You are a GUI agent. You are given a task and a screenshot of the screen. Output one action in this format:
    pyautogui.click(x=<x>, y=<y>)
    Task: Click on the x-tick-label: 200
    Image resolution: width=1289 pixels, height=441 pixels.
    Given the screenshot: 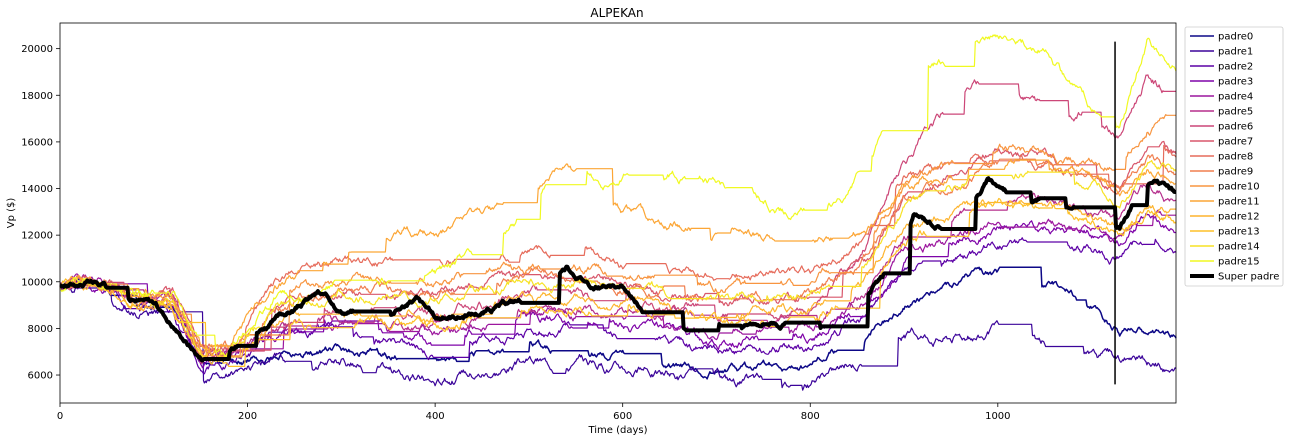 What is the action you would take?
    pyautogui.click(x=247, y=416)
    